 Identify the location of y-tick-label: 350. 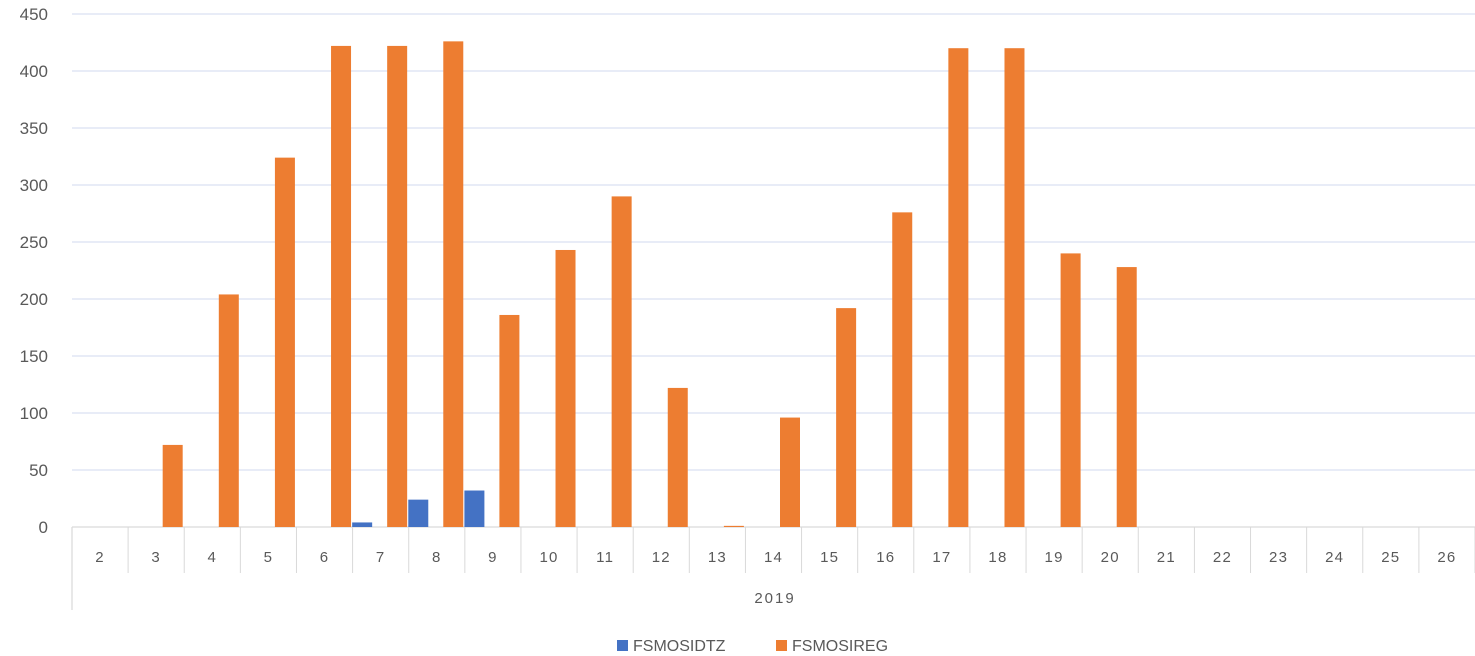
(34, 128).